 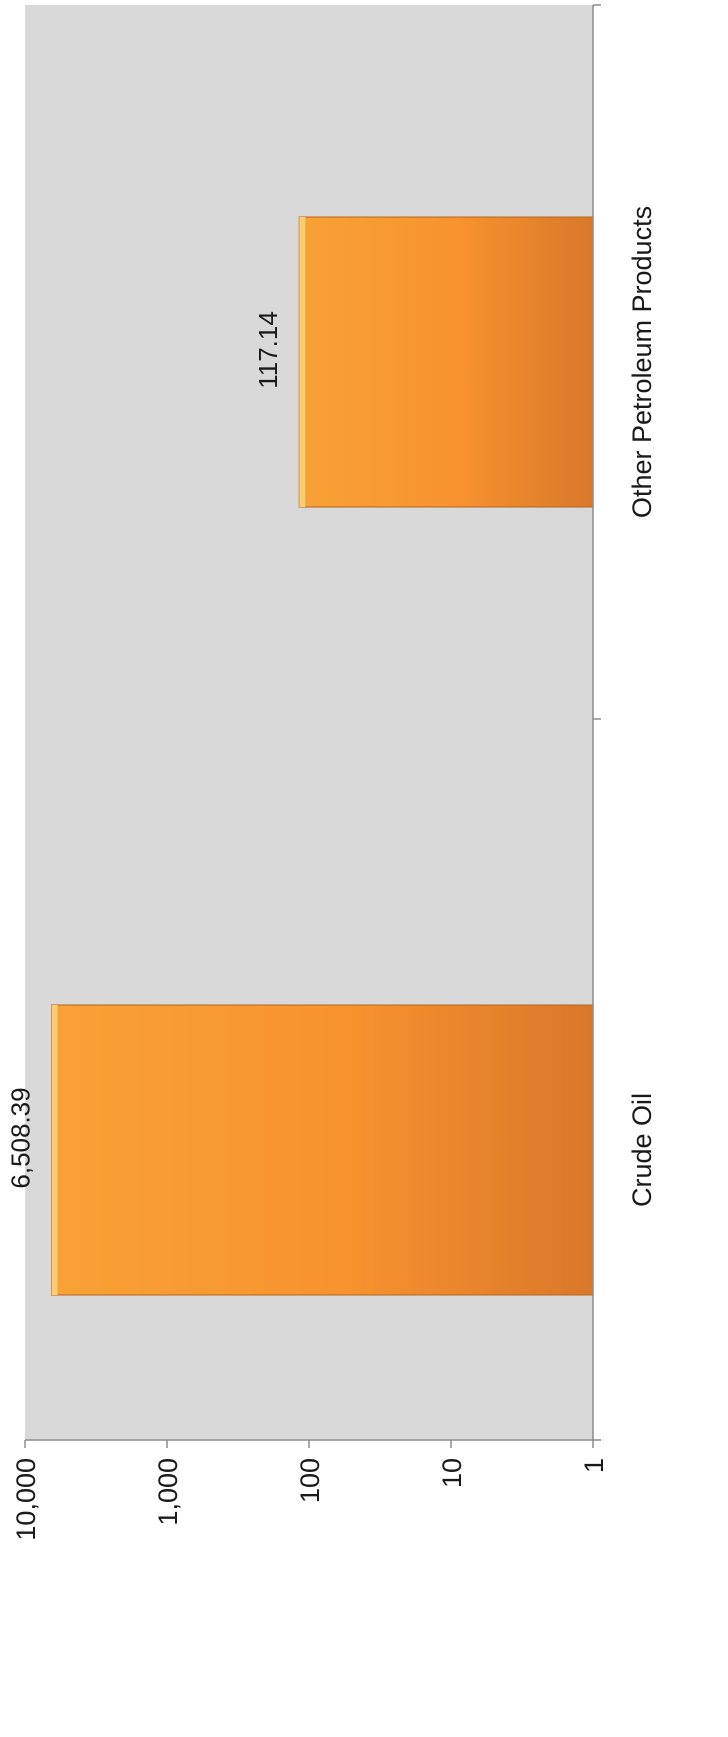 What do you see at coordinates (594, 1465) in the screenshot?
I see `tick-label-1: 1` at bounding box center [594, 1465].